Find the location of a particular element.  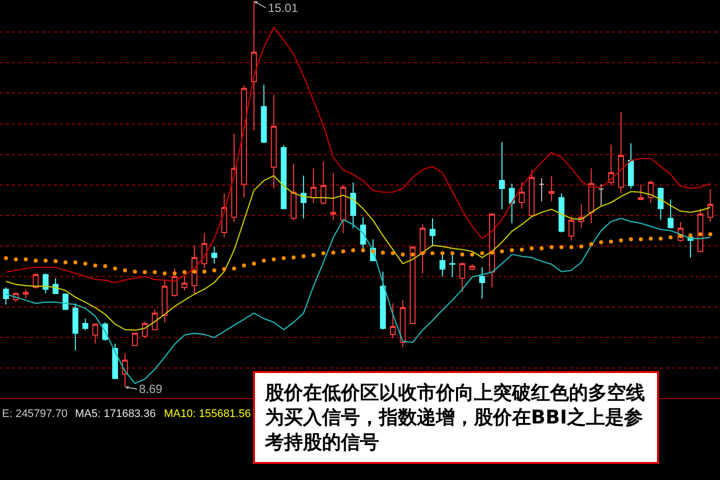

text: MA5: 171683.36 is located at coordinates (115, 414).